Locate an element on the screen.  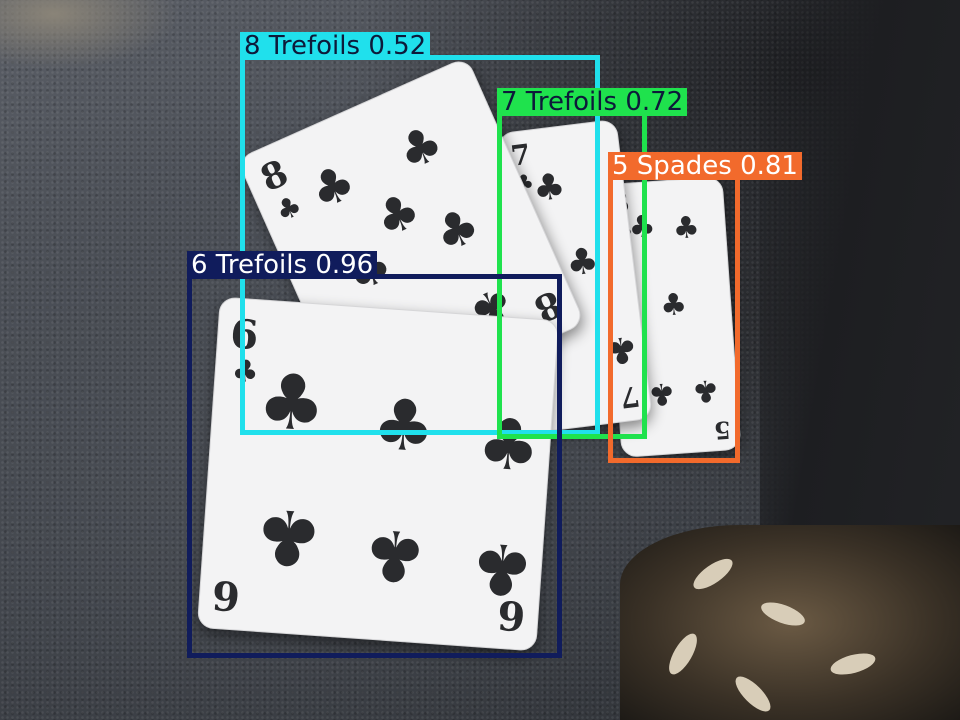
patterned-fabric is located at coordinates (790, 622).